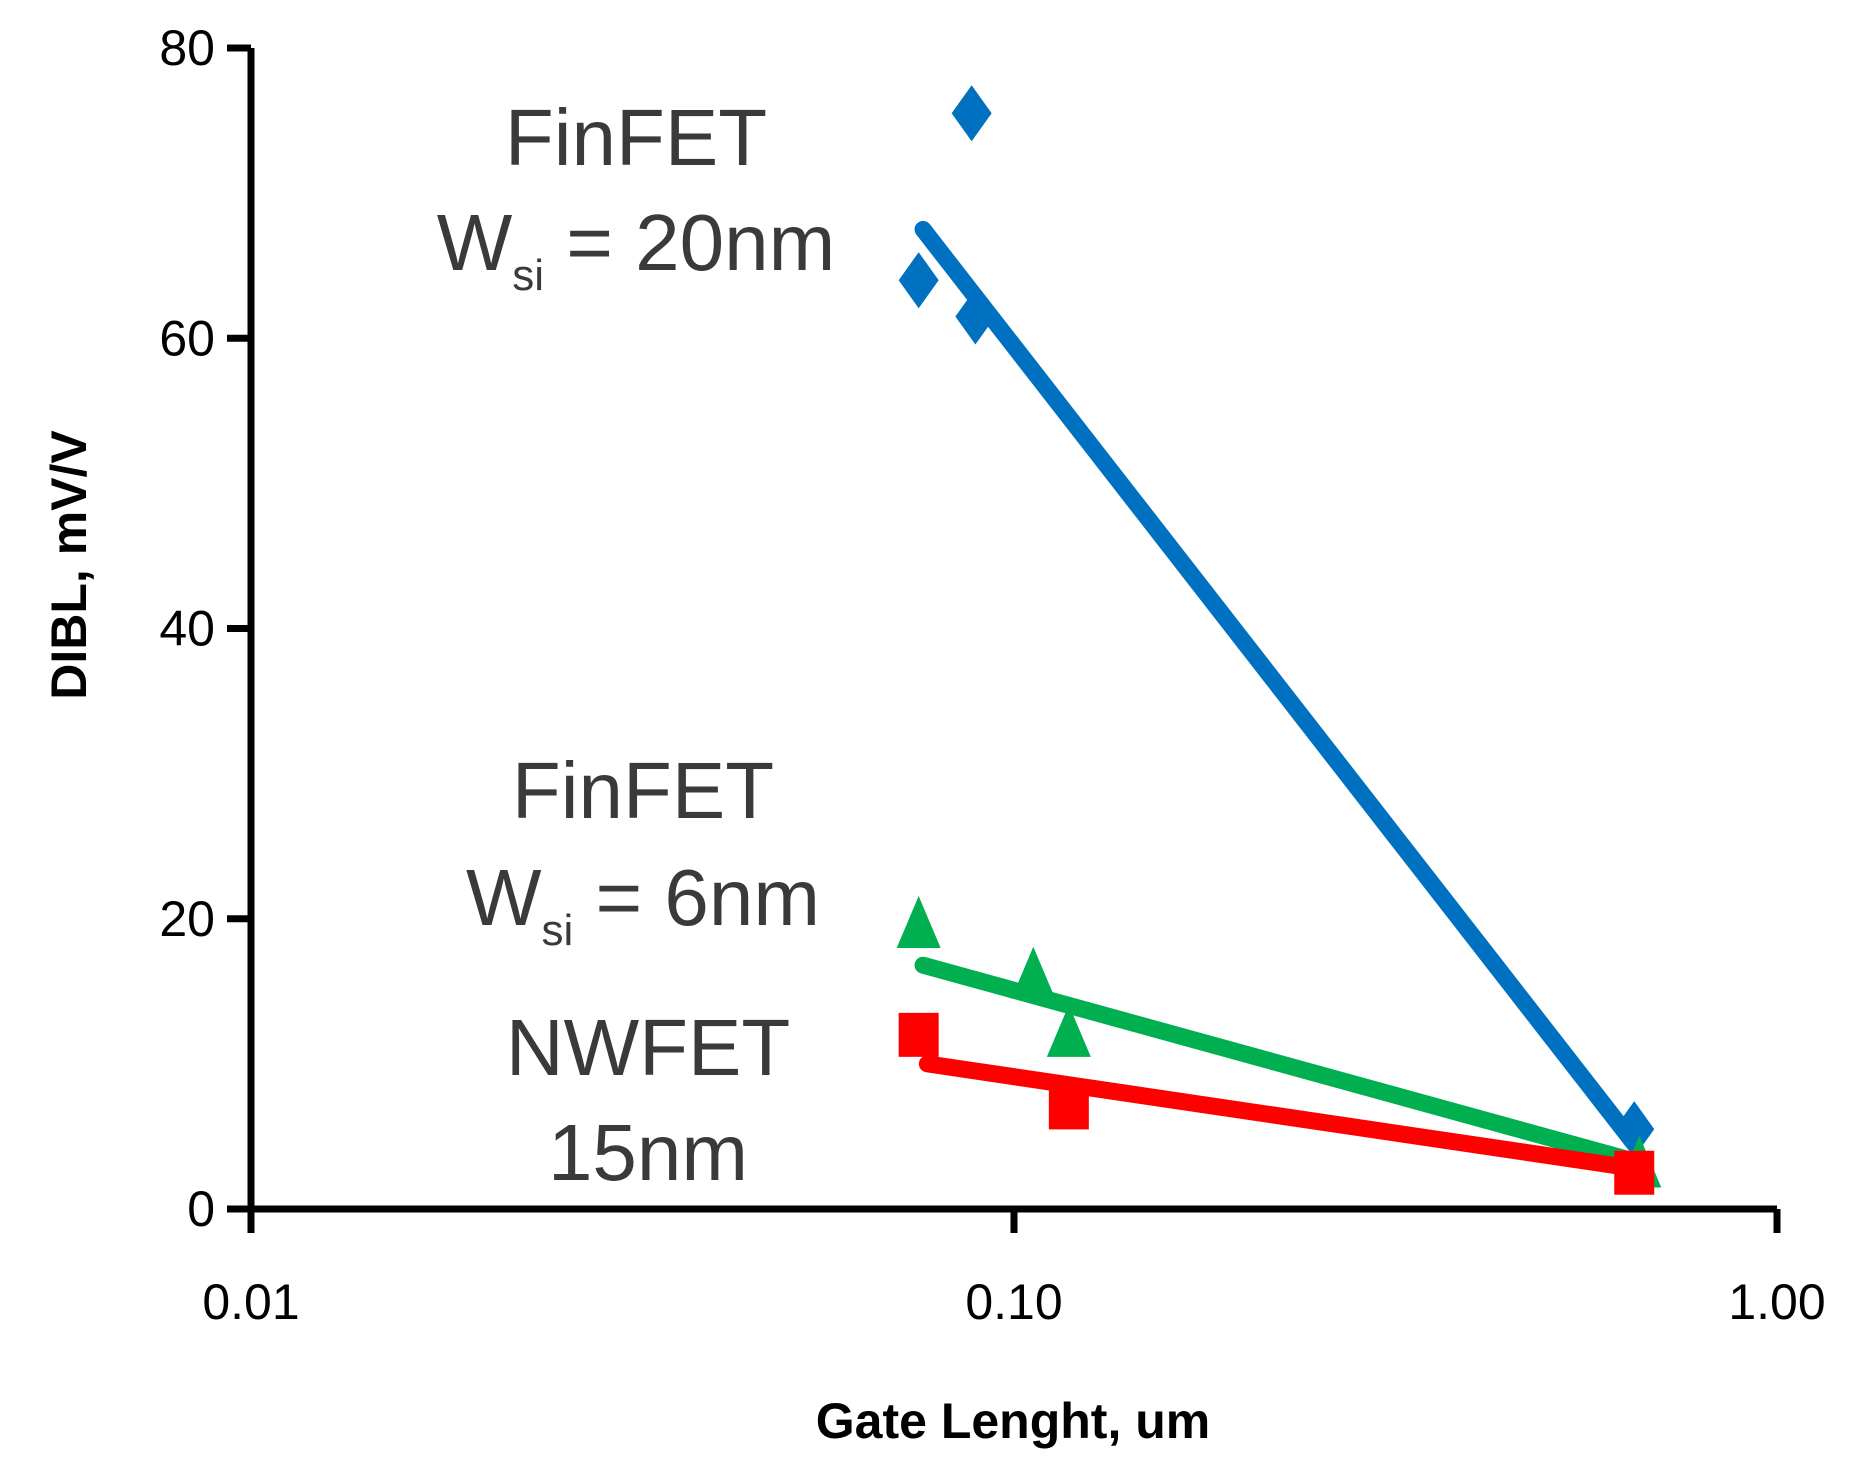 Image resolution: width=1853 pixels, height=1469 pixels. I want to click on y-tick-label: 80, so click(187, 48).